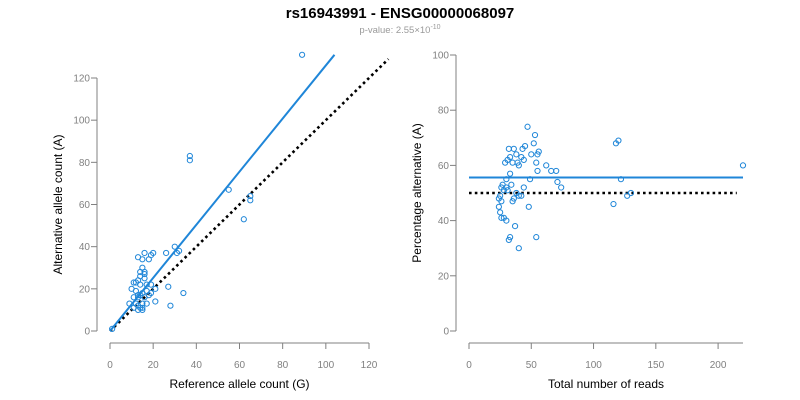  What do you see at coordinates (435, 27) in the screenshot?
I see `p-value-exponent: -10` at bounding box center [435, 27].